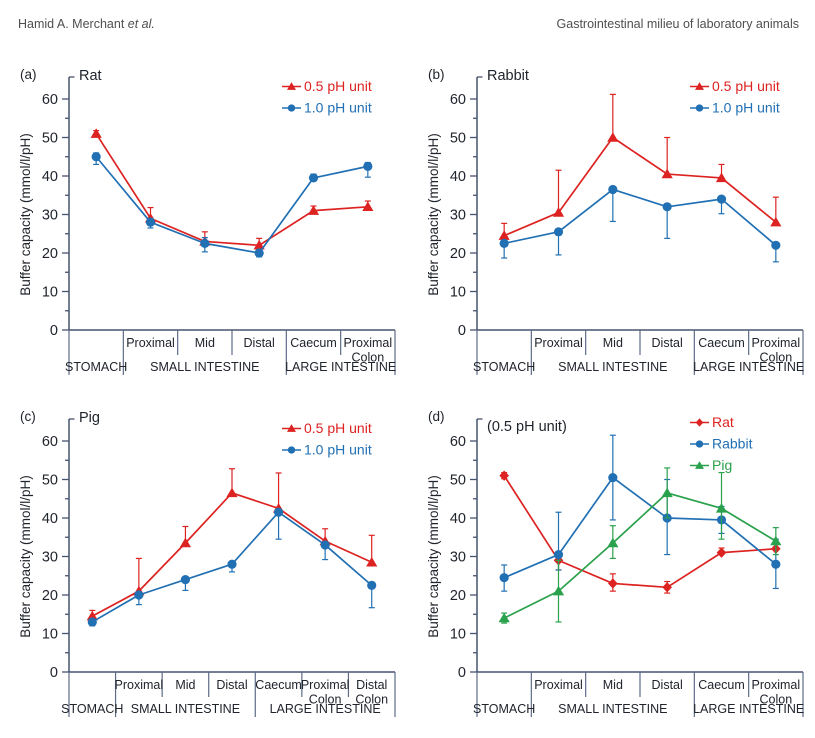 The width and height of the screenshot is (815, 738). What do you see at coordinates (711, 465) in the screenshot?
I see `legend-item: Pig` at bounding box center [711, 465].